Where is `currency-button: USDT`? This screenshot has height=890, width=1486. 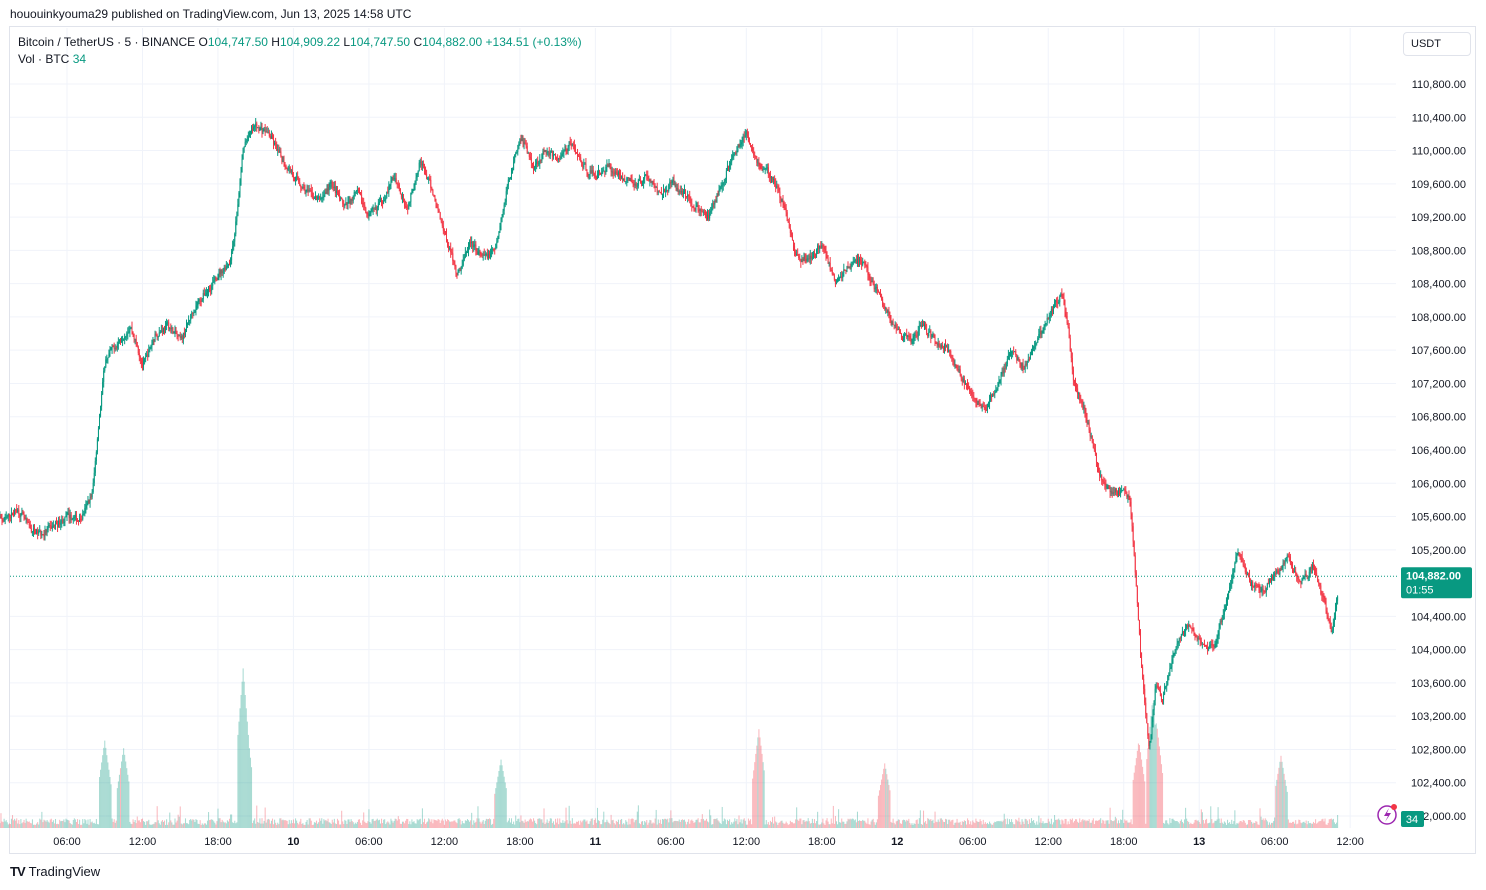 currency-button: USDT is located at coordinates (1437, 44).